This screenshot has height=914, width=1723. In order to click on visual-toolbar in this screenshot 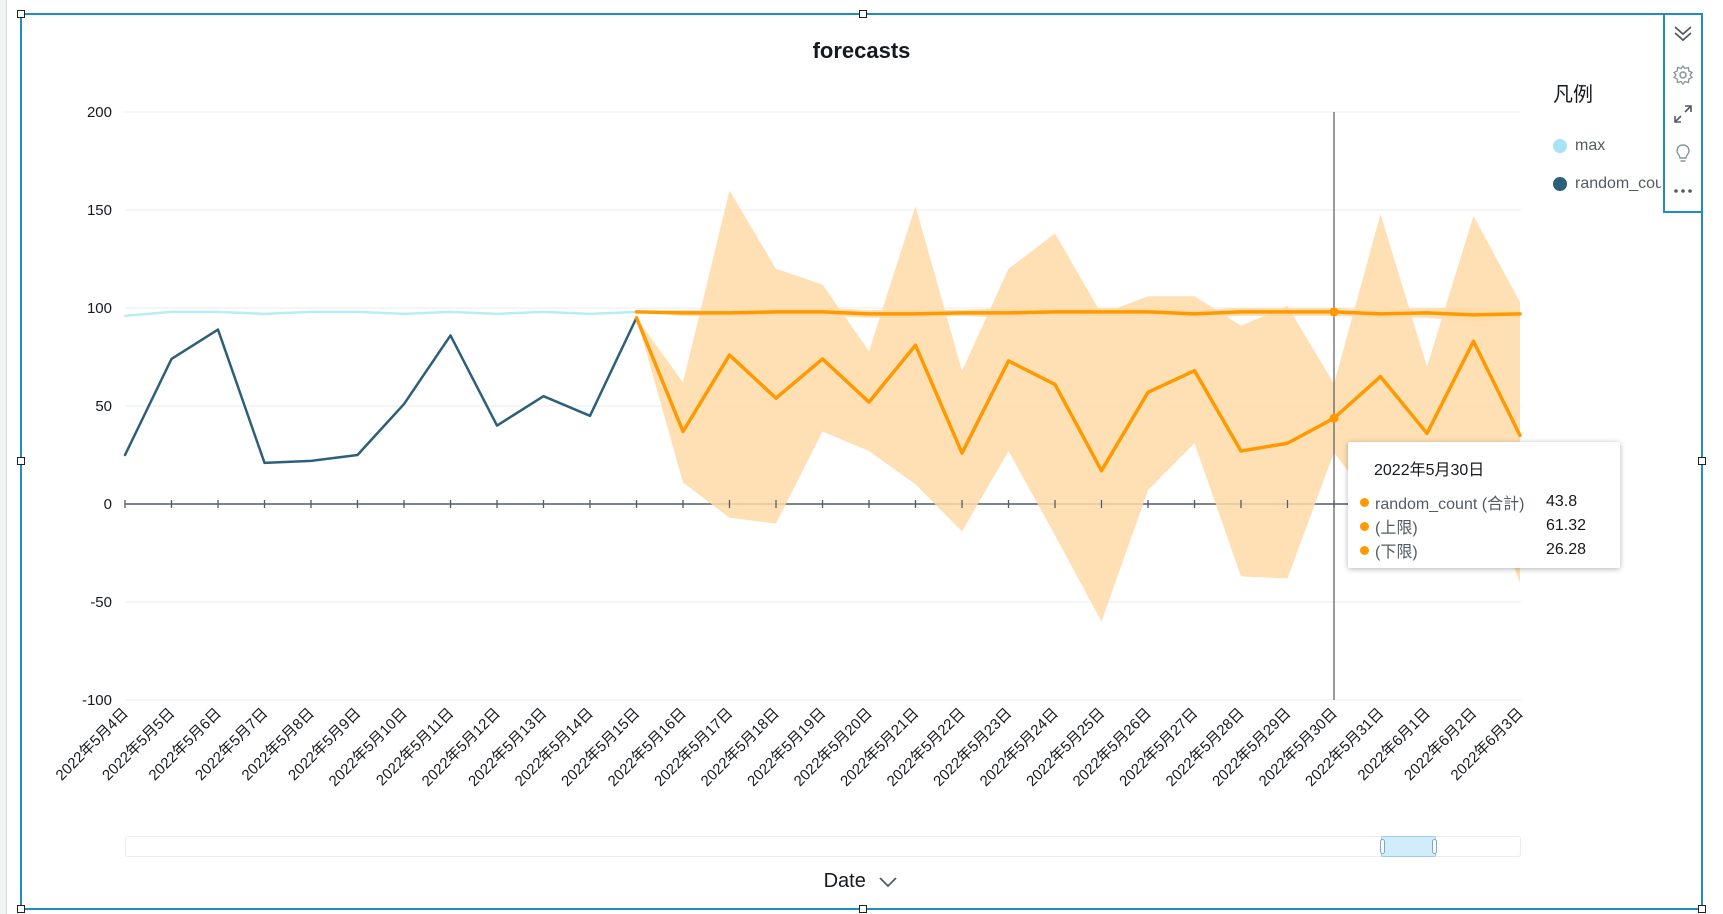, I will do `click(1683, 113)`.